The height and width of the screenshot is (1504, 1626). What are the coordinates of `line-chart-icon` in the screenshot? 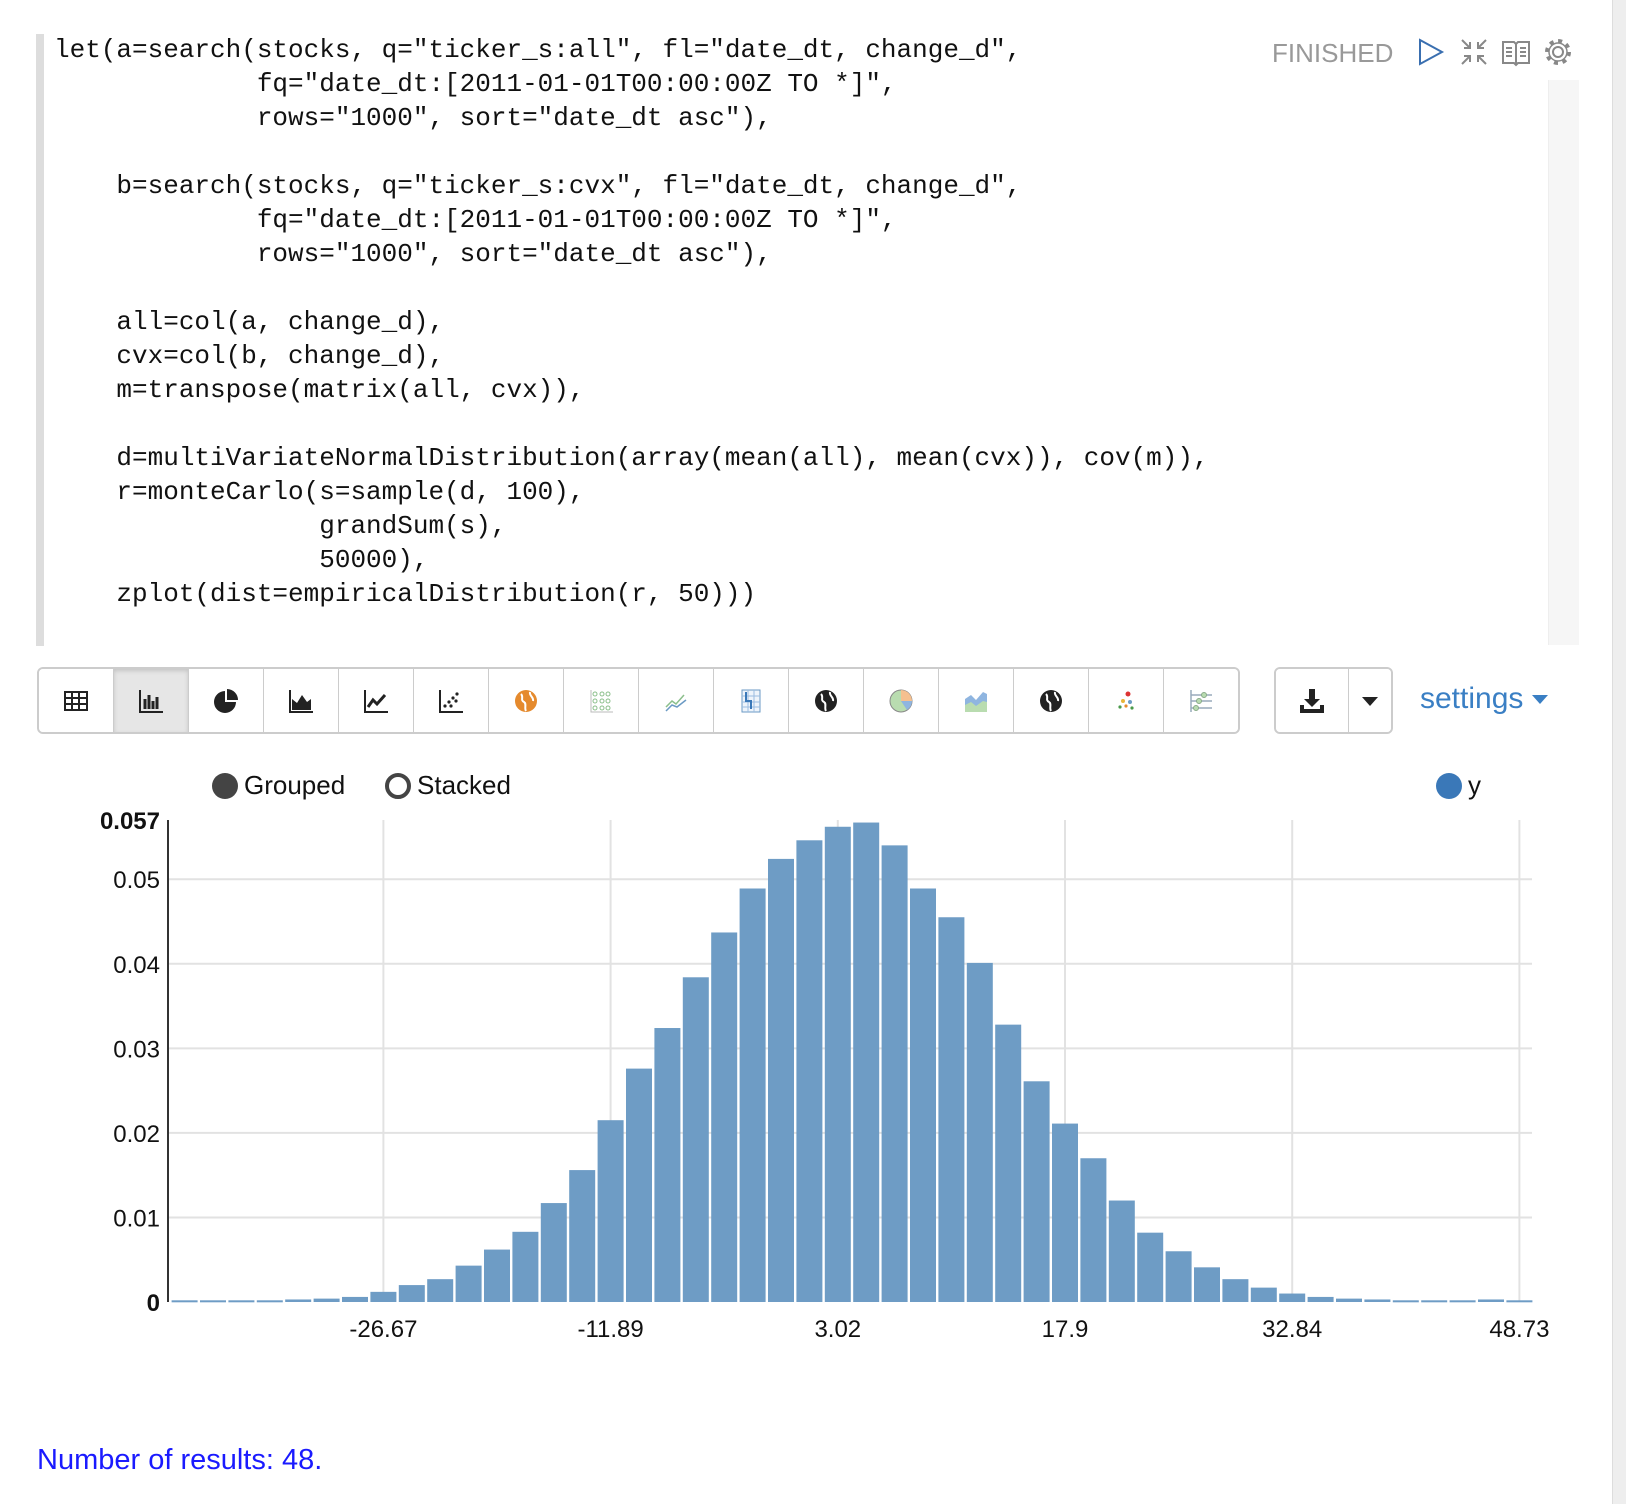 It's located at (376, 701).